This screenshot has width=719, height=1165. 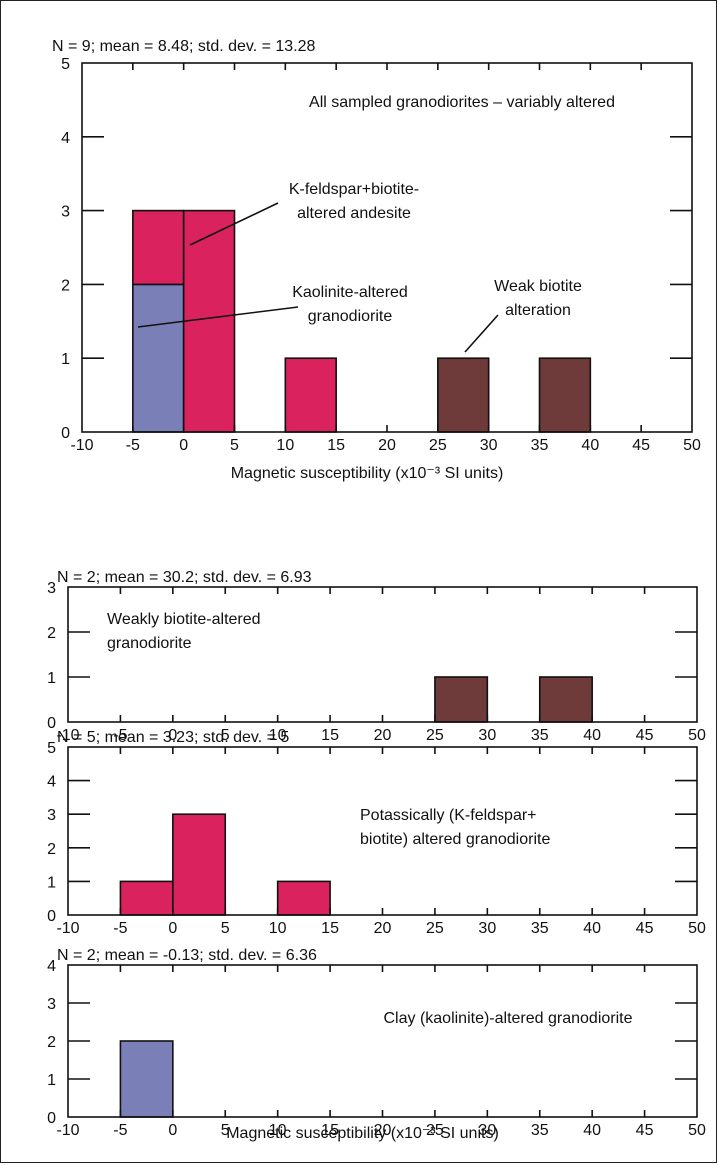 What do you see at coordinates (354, 189) in the screenshot?
I see `panel-annotation: K-feldspar+biotite-` at bounding box center [354, 189].